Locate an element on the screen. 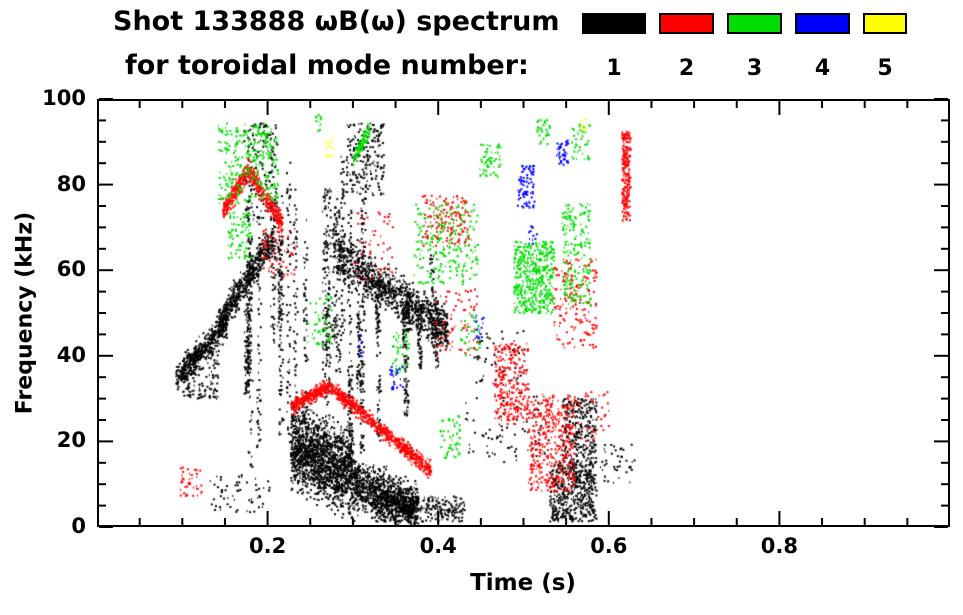 The image size is (963, 615). mode-numbers: 1 2 3 4 5 is located at coordinates (744, 68).